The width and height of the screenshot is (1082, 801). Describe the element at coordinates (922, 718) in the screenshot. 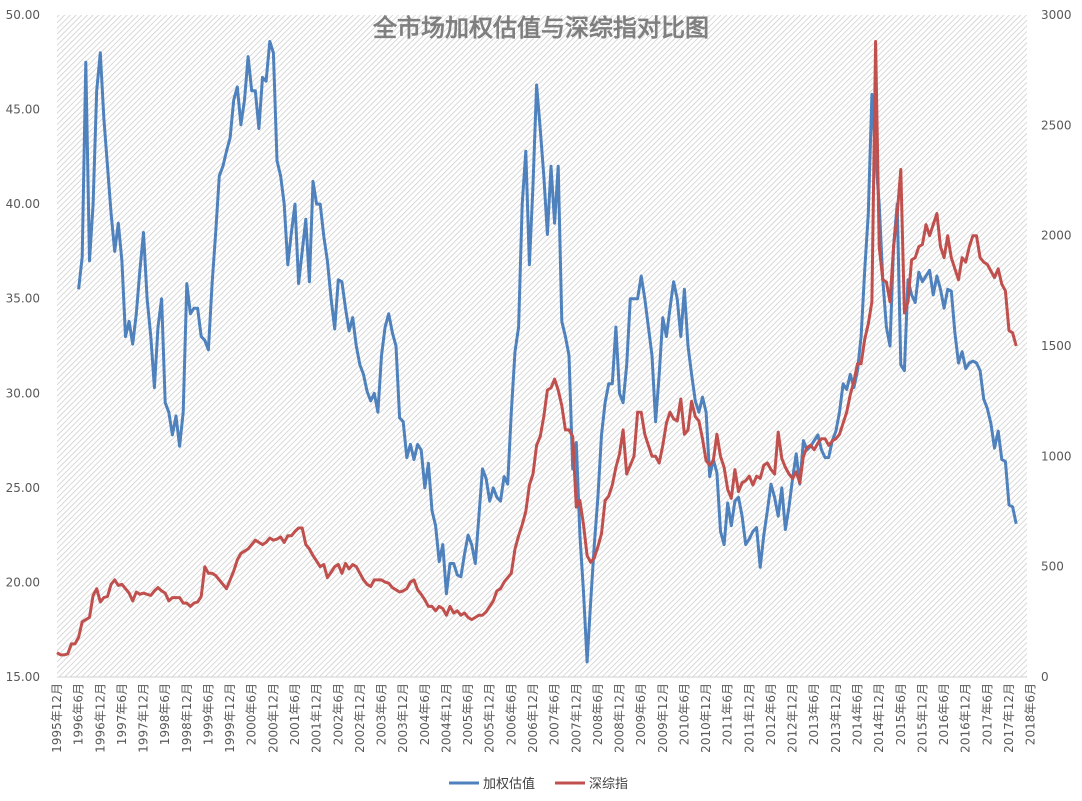

I see `x-tick-label: 2015年12月` at that location.